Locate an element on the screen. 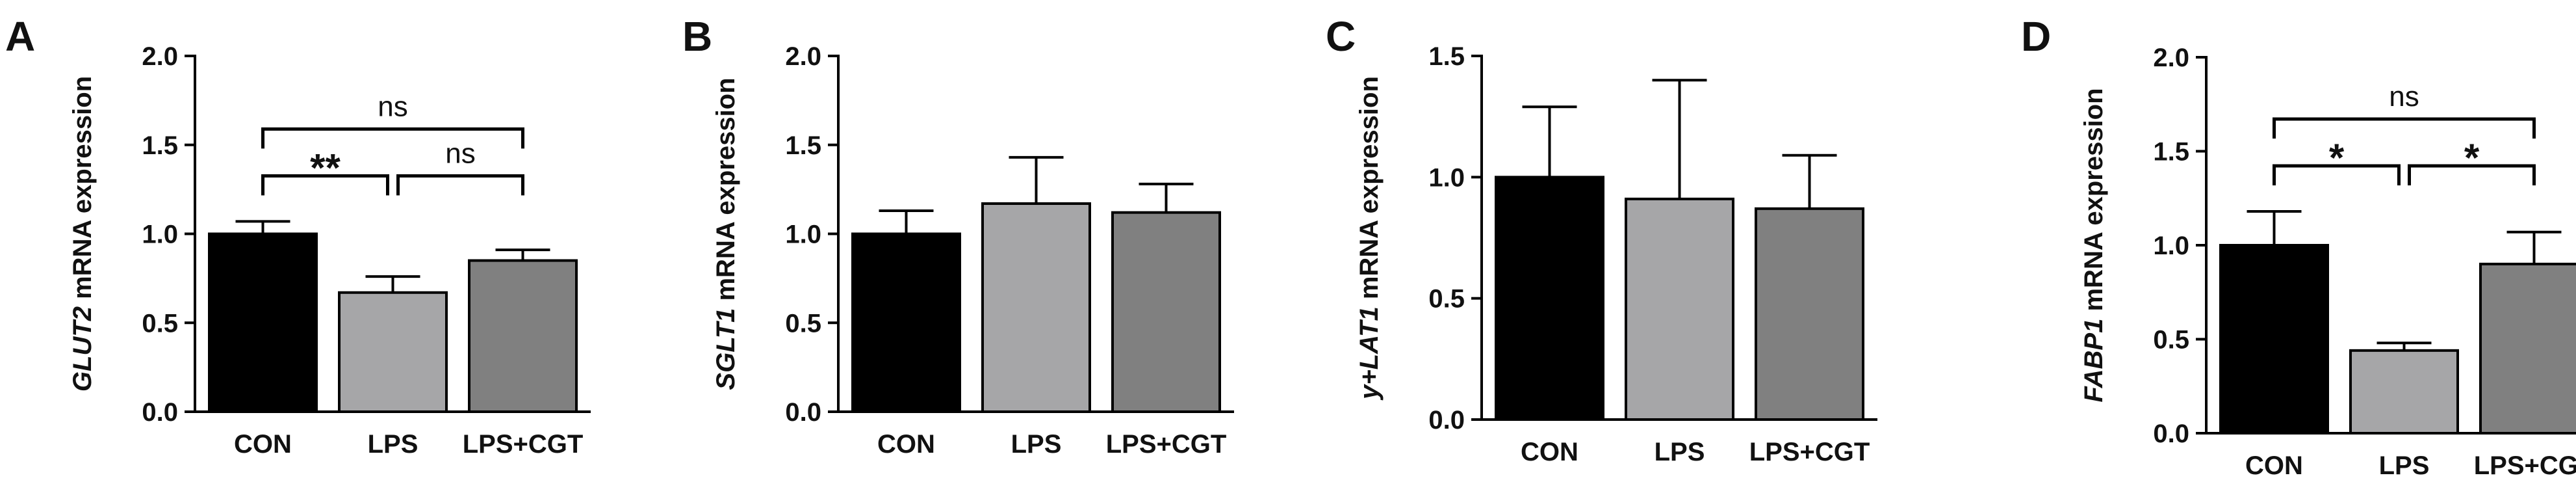 Image resolution: width=2576 pixels, height=495 pixels. y-axis-label: GLUT2 mRNA expression is located at coordinates (82, 234).